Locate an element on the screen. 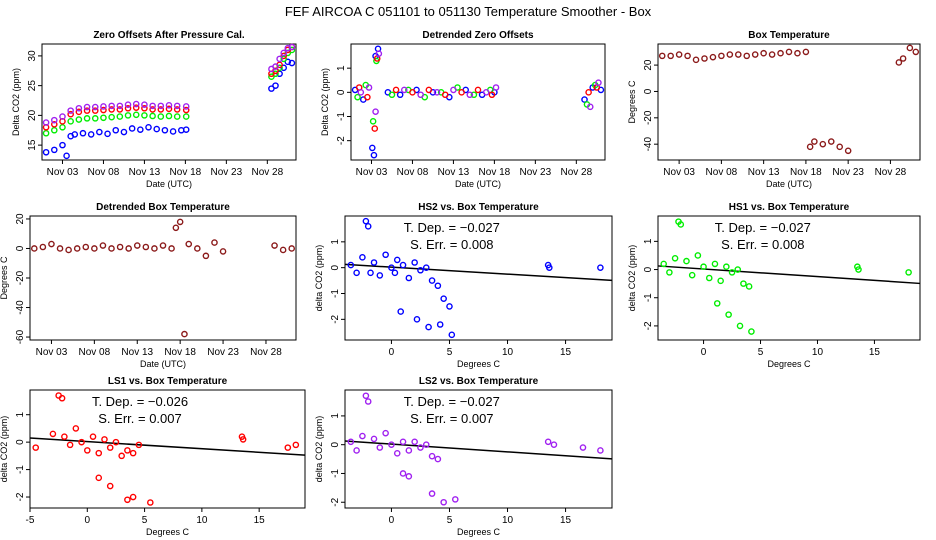 The height and width of the screenshot is (540, 936). p4-ytick-label-1: -40 is located at coordinates (20, 307).